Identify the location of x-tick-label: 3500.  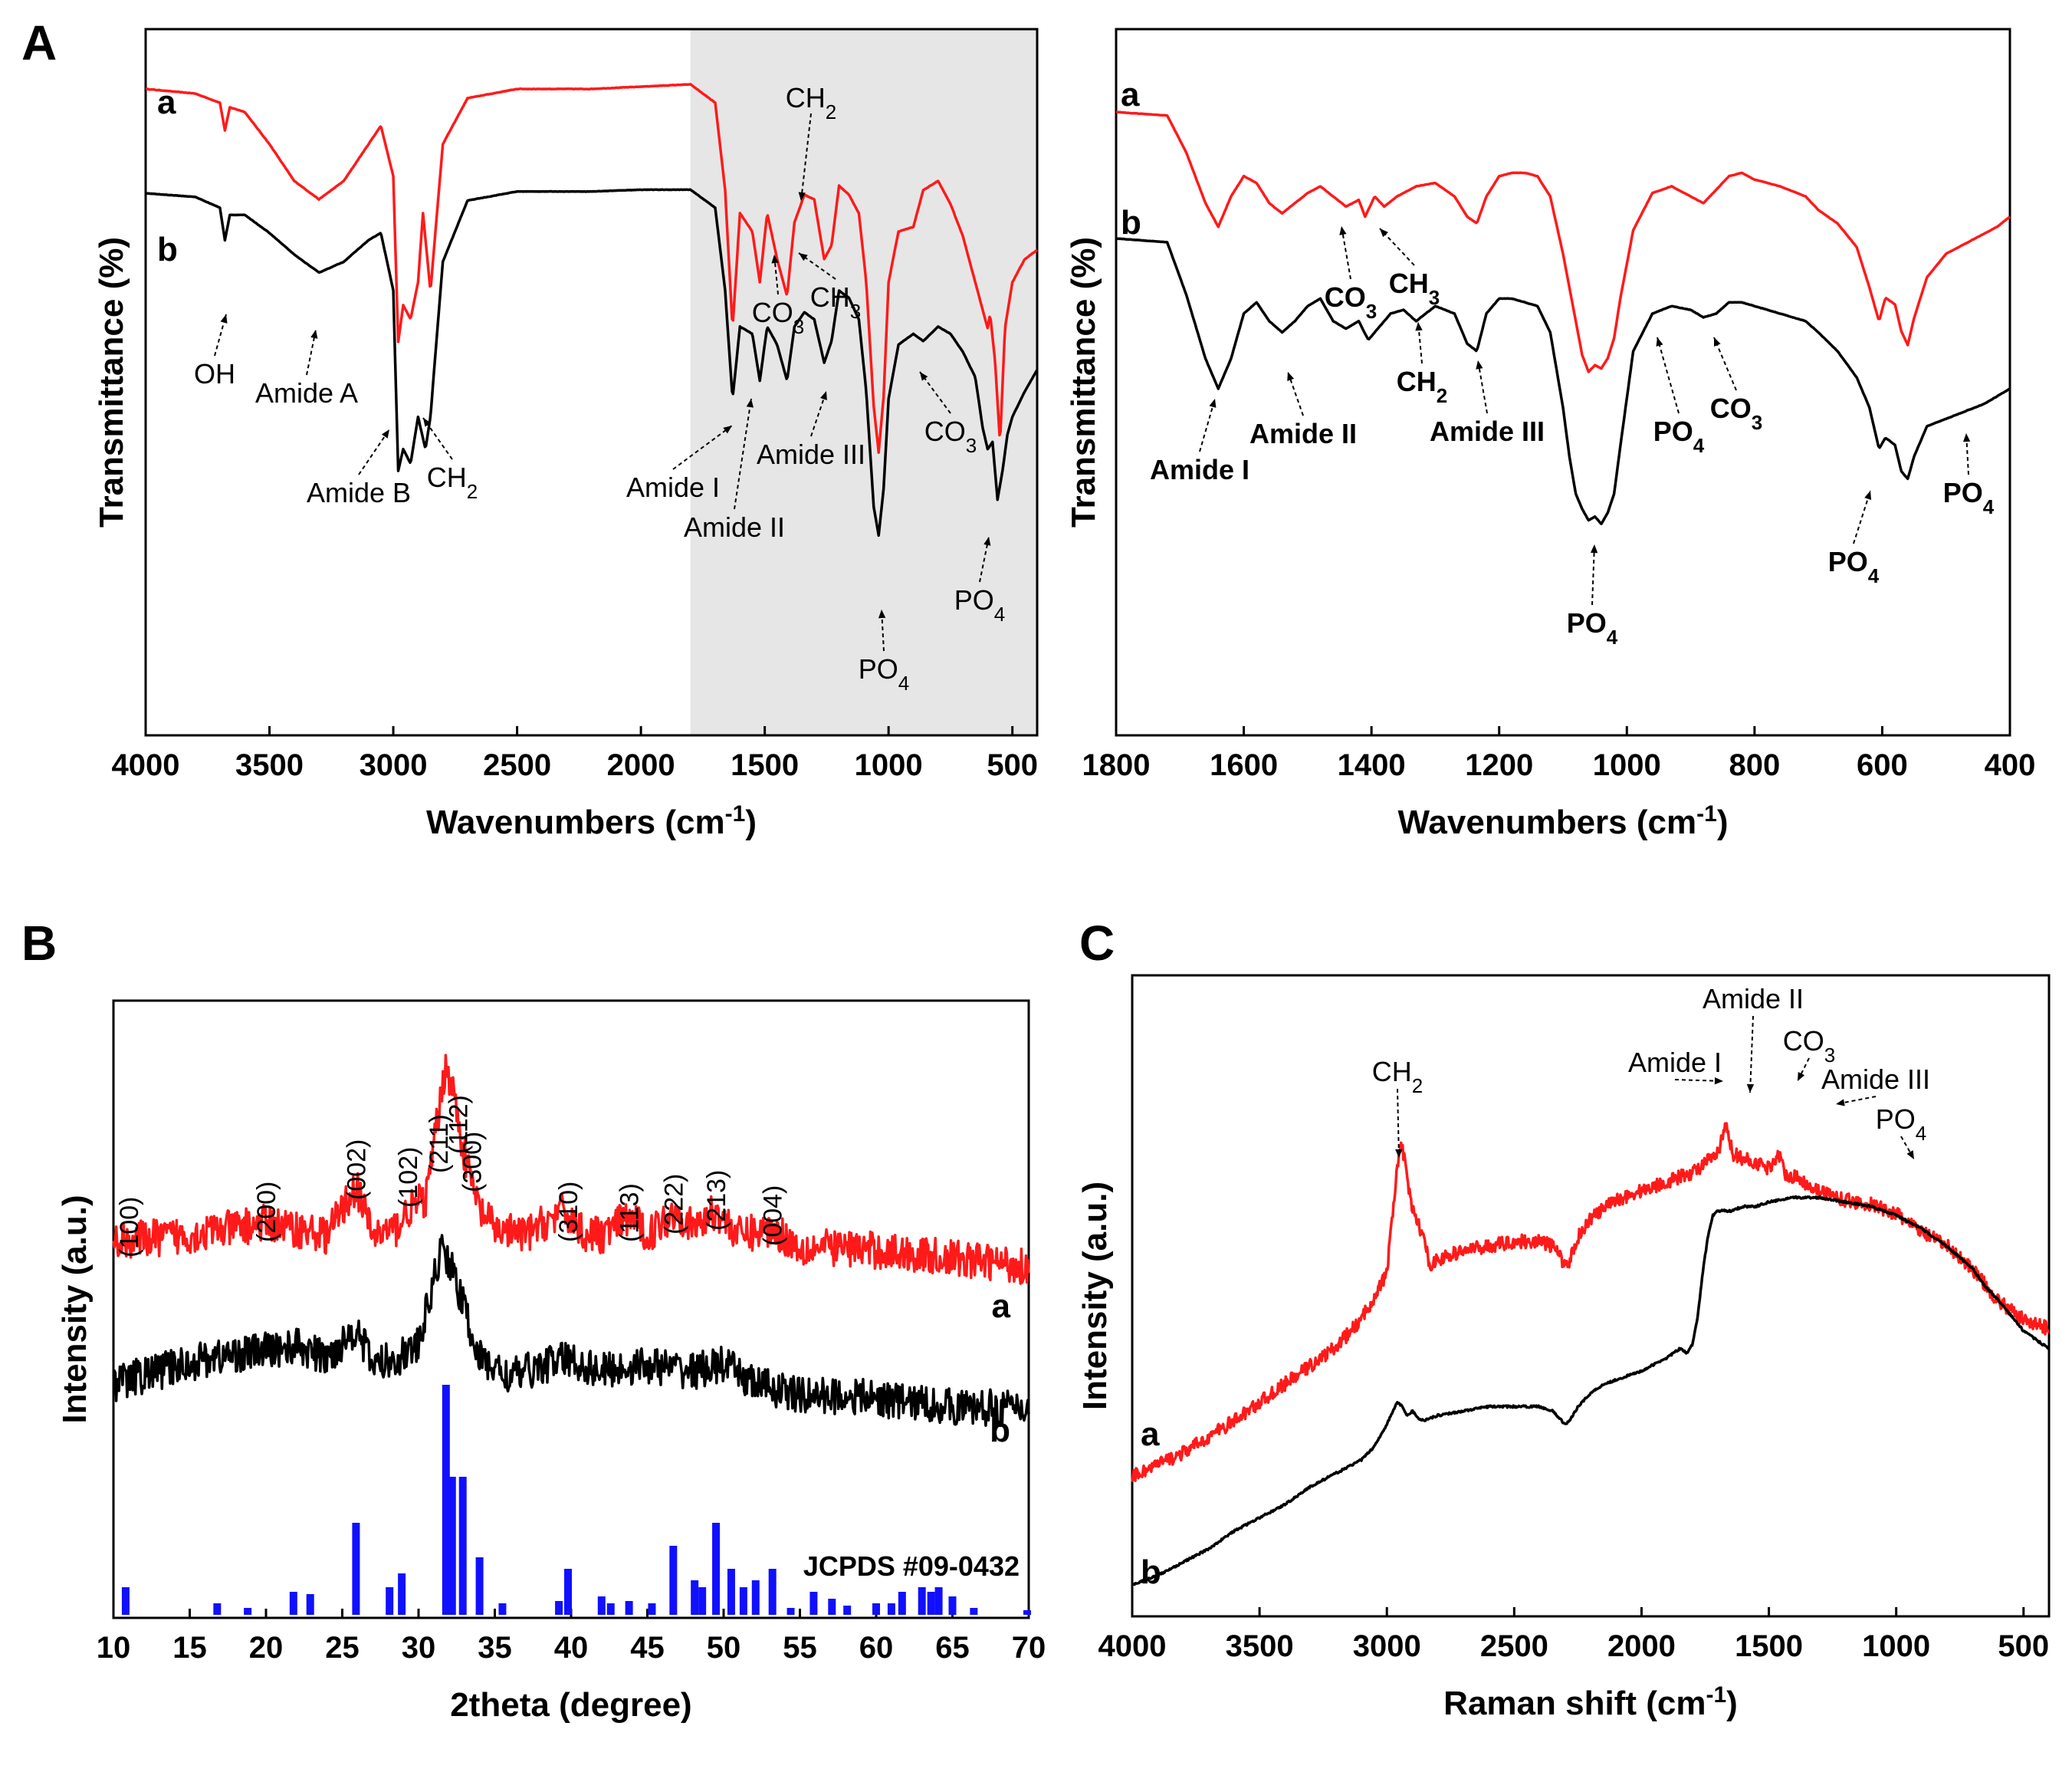
(269, 765).